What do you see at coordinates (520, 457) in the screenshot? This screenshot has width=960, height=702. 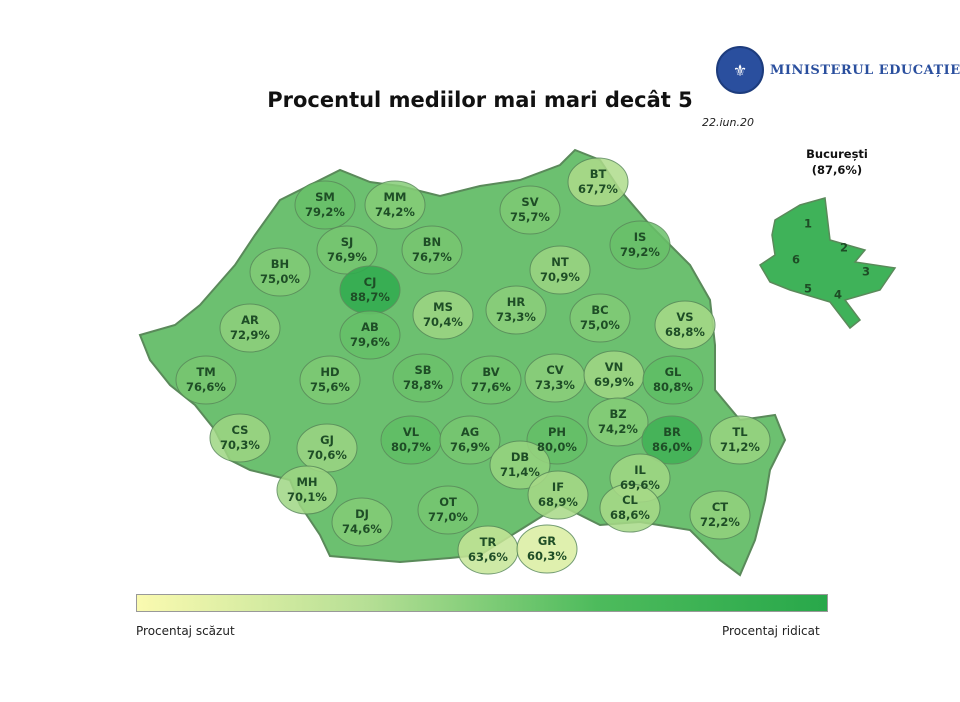 I see `county-code: DB` at bounding box center [520, 457].